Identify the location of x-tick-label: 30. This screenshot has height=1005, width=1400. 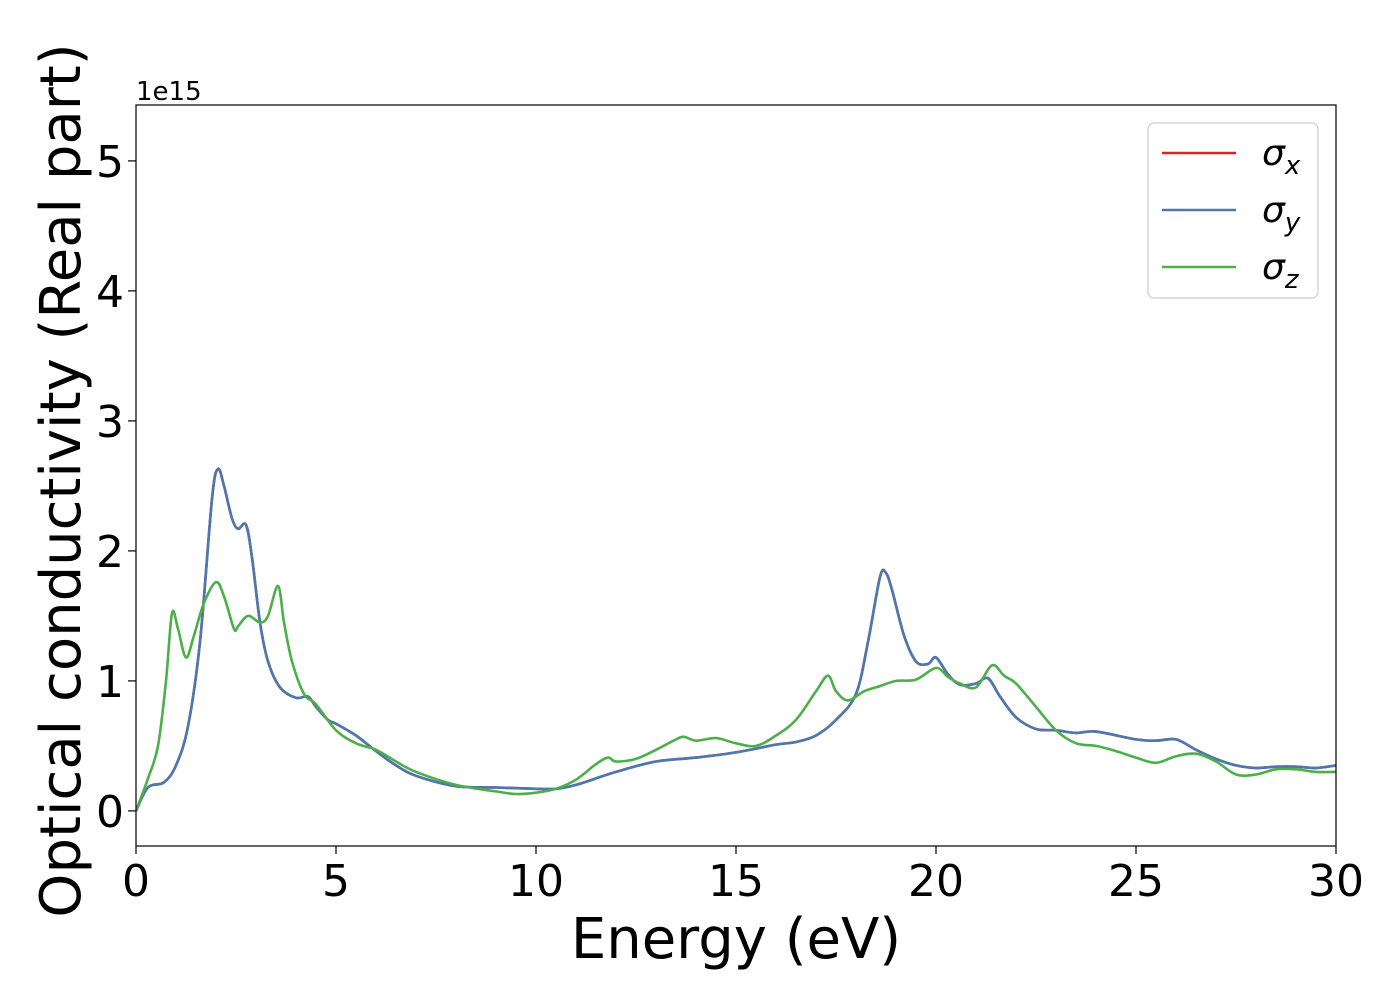
(1336, 881).